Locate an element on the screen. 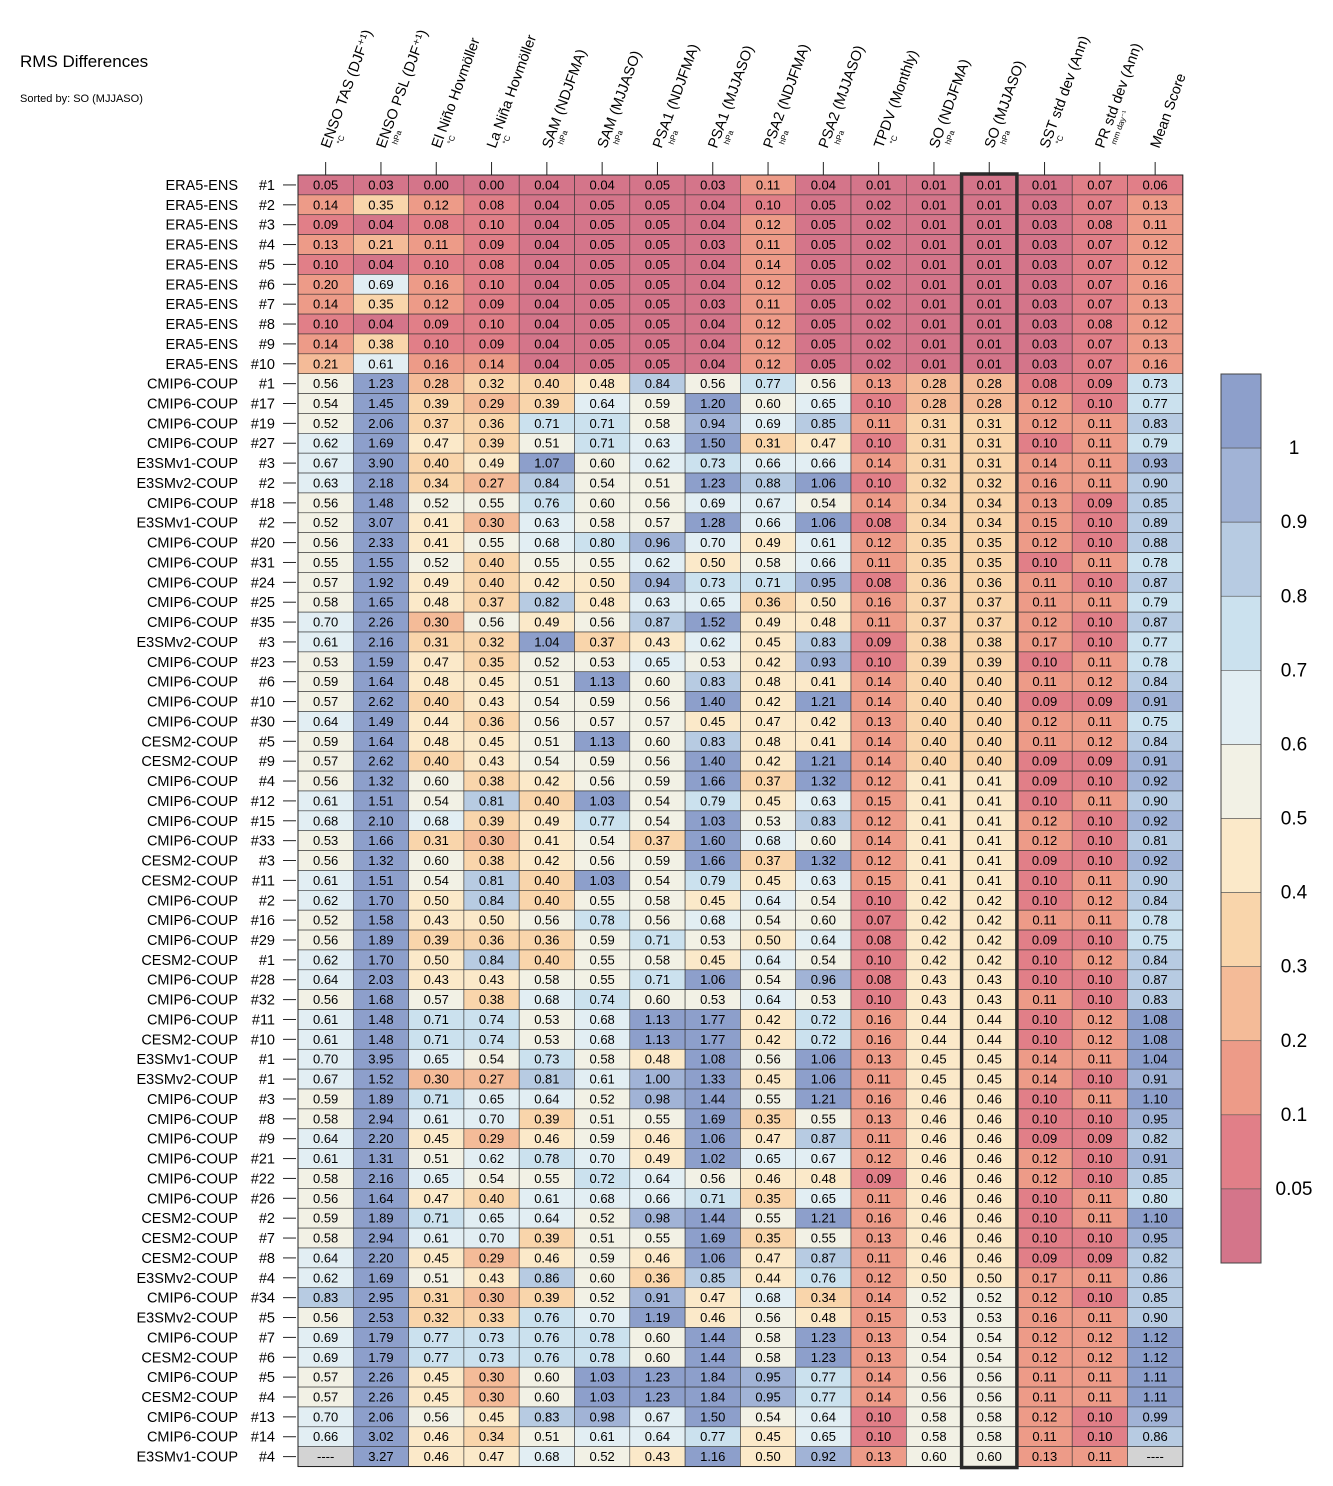  cell-value: 0.11 is located at coordinates (878, 1079).